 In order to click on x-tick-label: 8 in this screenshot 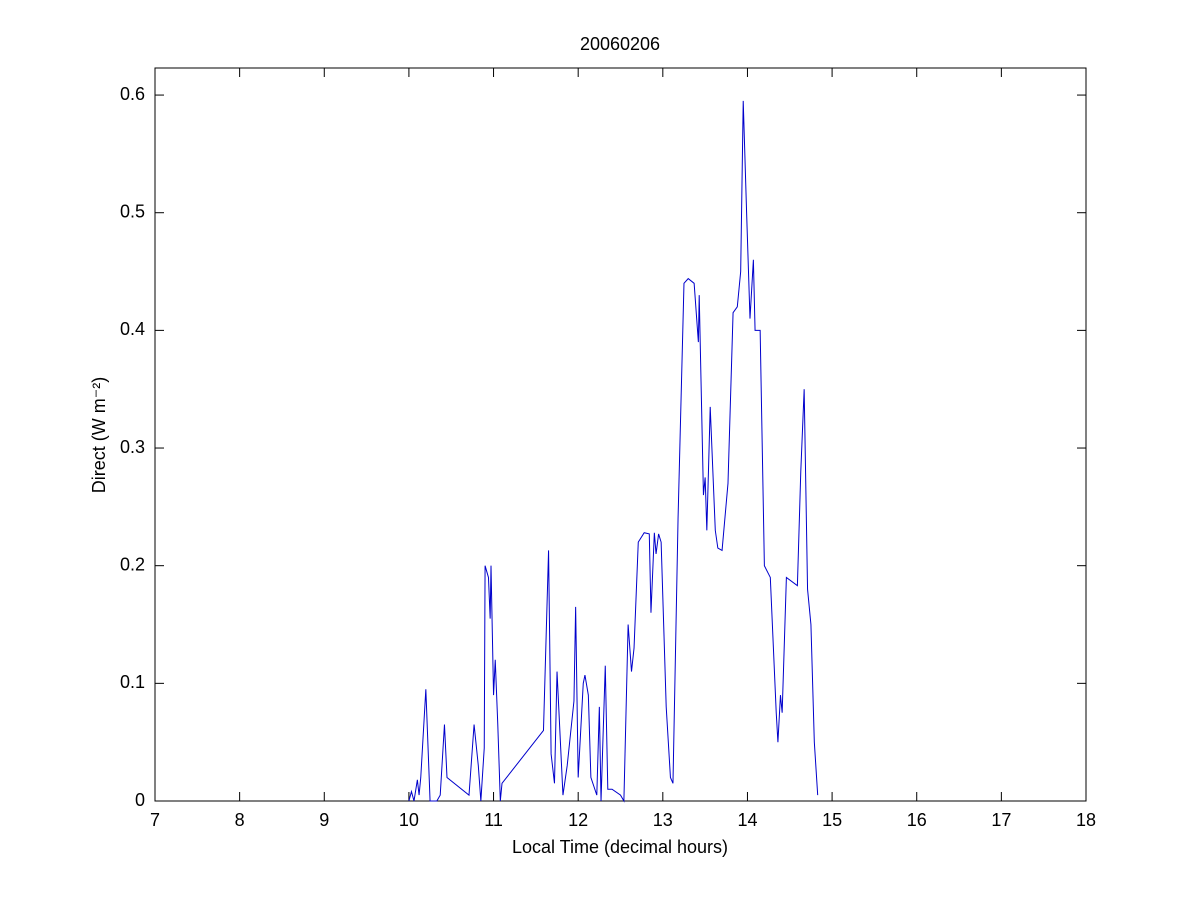, I will do `click(240, 820)`.